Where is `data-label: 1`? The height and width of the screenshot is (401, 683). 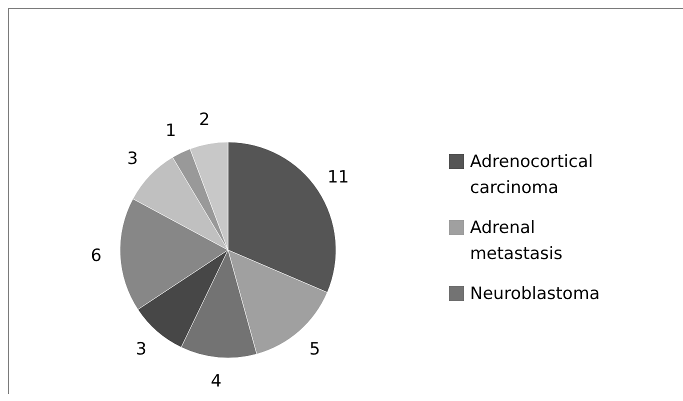 data-label: 1 is located at coordinates (170, 131).